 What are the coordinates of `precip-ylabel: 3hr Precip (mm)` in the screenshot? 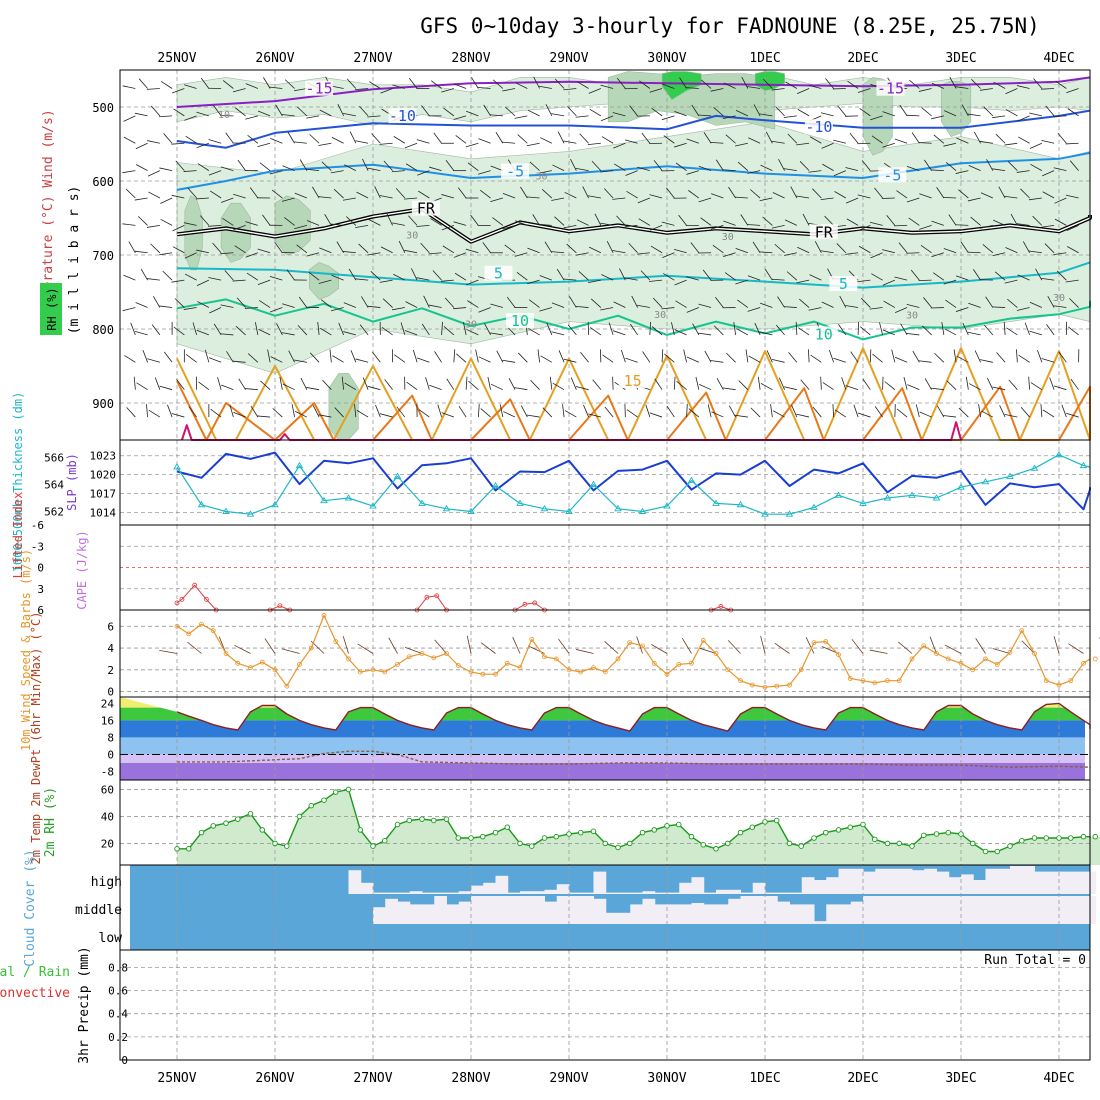 It's located at (84, 1004).